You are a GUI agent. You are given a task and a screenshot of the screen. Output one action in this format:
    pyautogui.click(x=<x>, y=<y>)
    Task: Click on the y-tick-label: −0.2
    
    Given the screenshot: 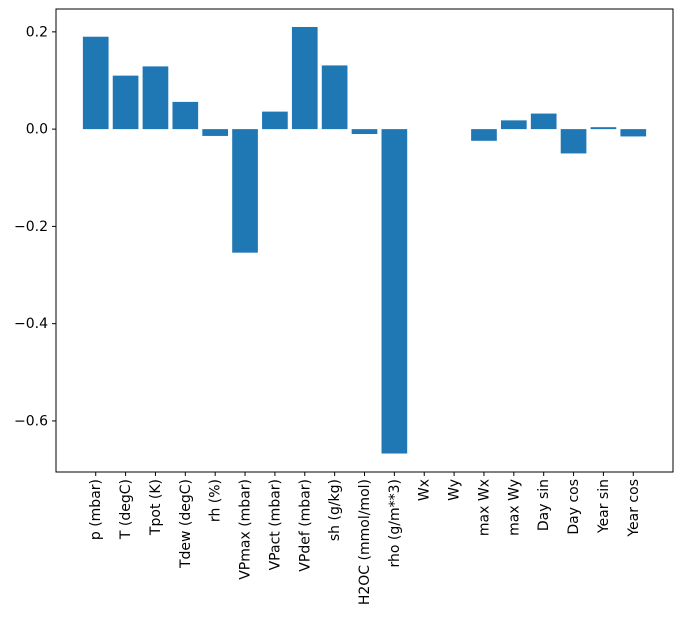 What is the action you would take?
    pyautogui.click(x=31, y=227)
    